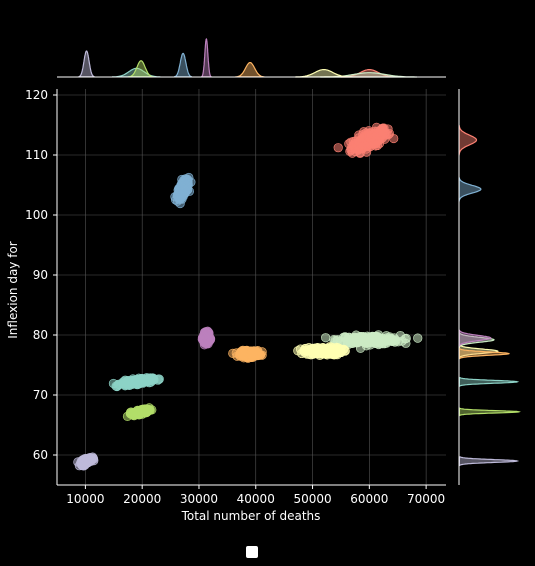  What do you see at coordinates (312, 499) in the screenshot?
I see `x-tick-label: 50000` at bounding box center [312, 499].